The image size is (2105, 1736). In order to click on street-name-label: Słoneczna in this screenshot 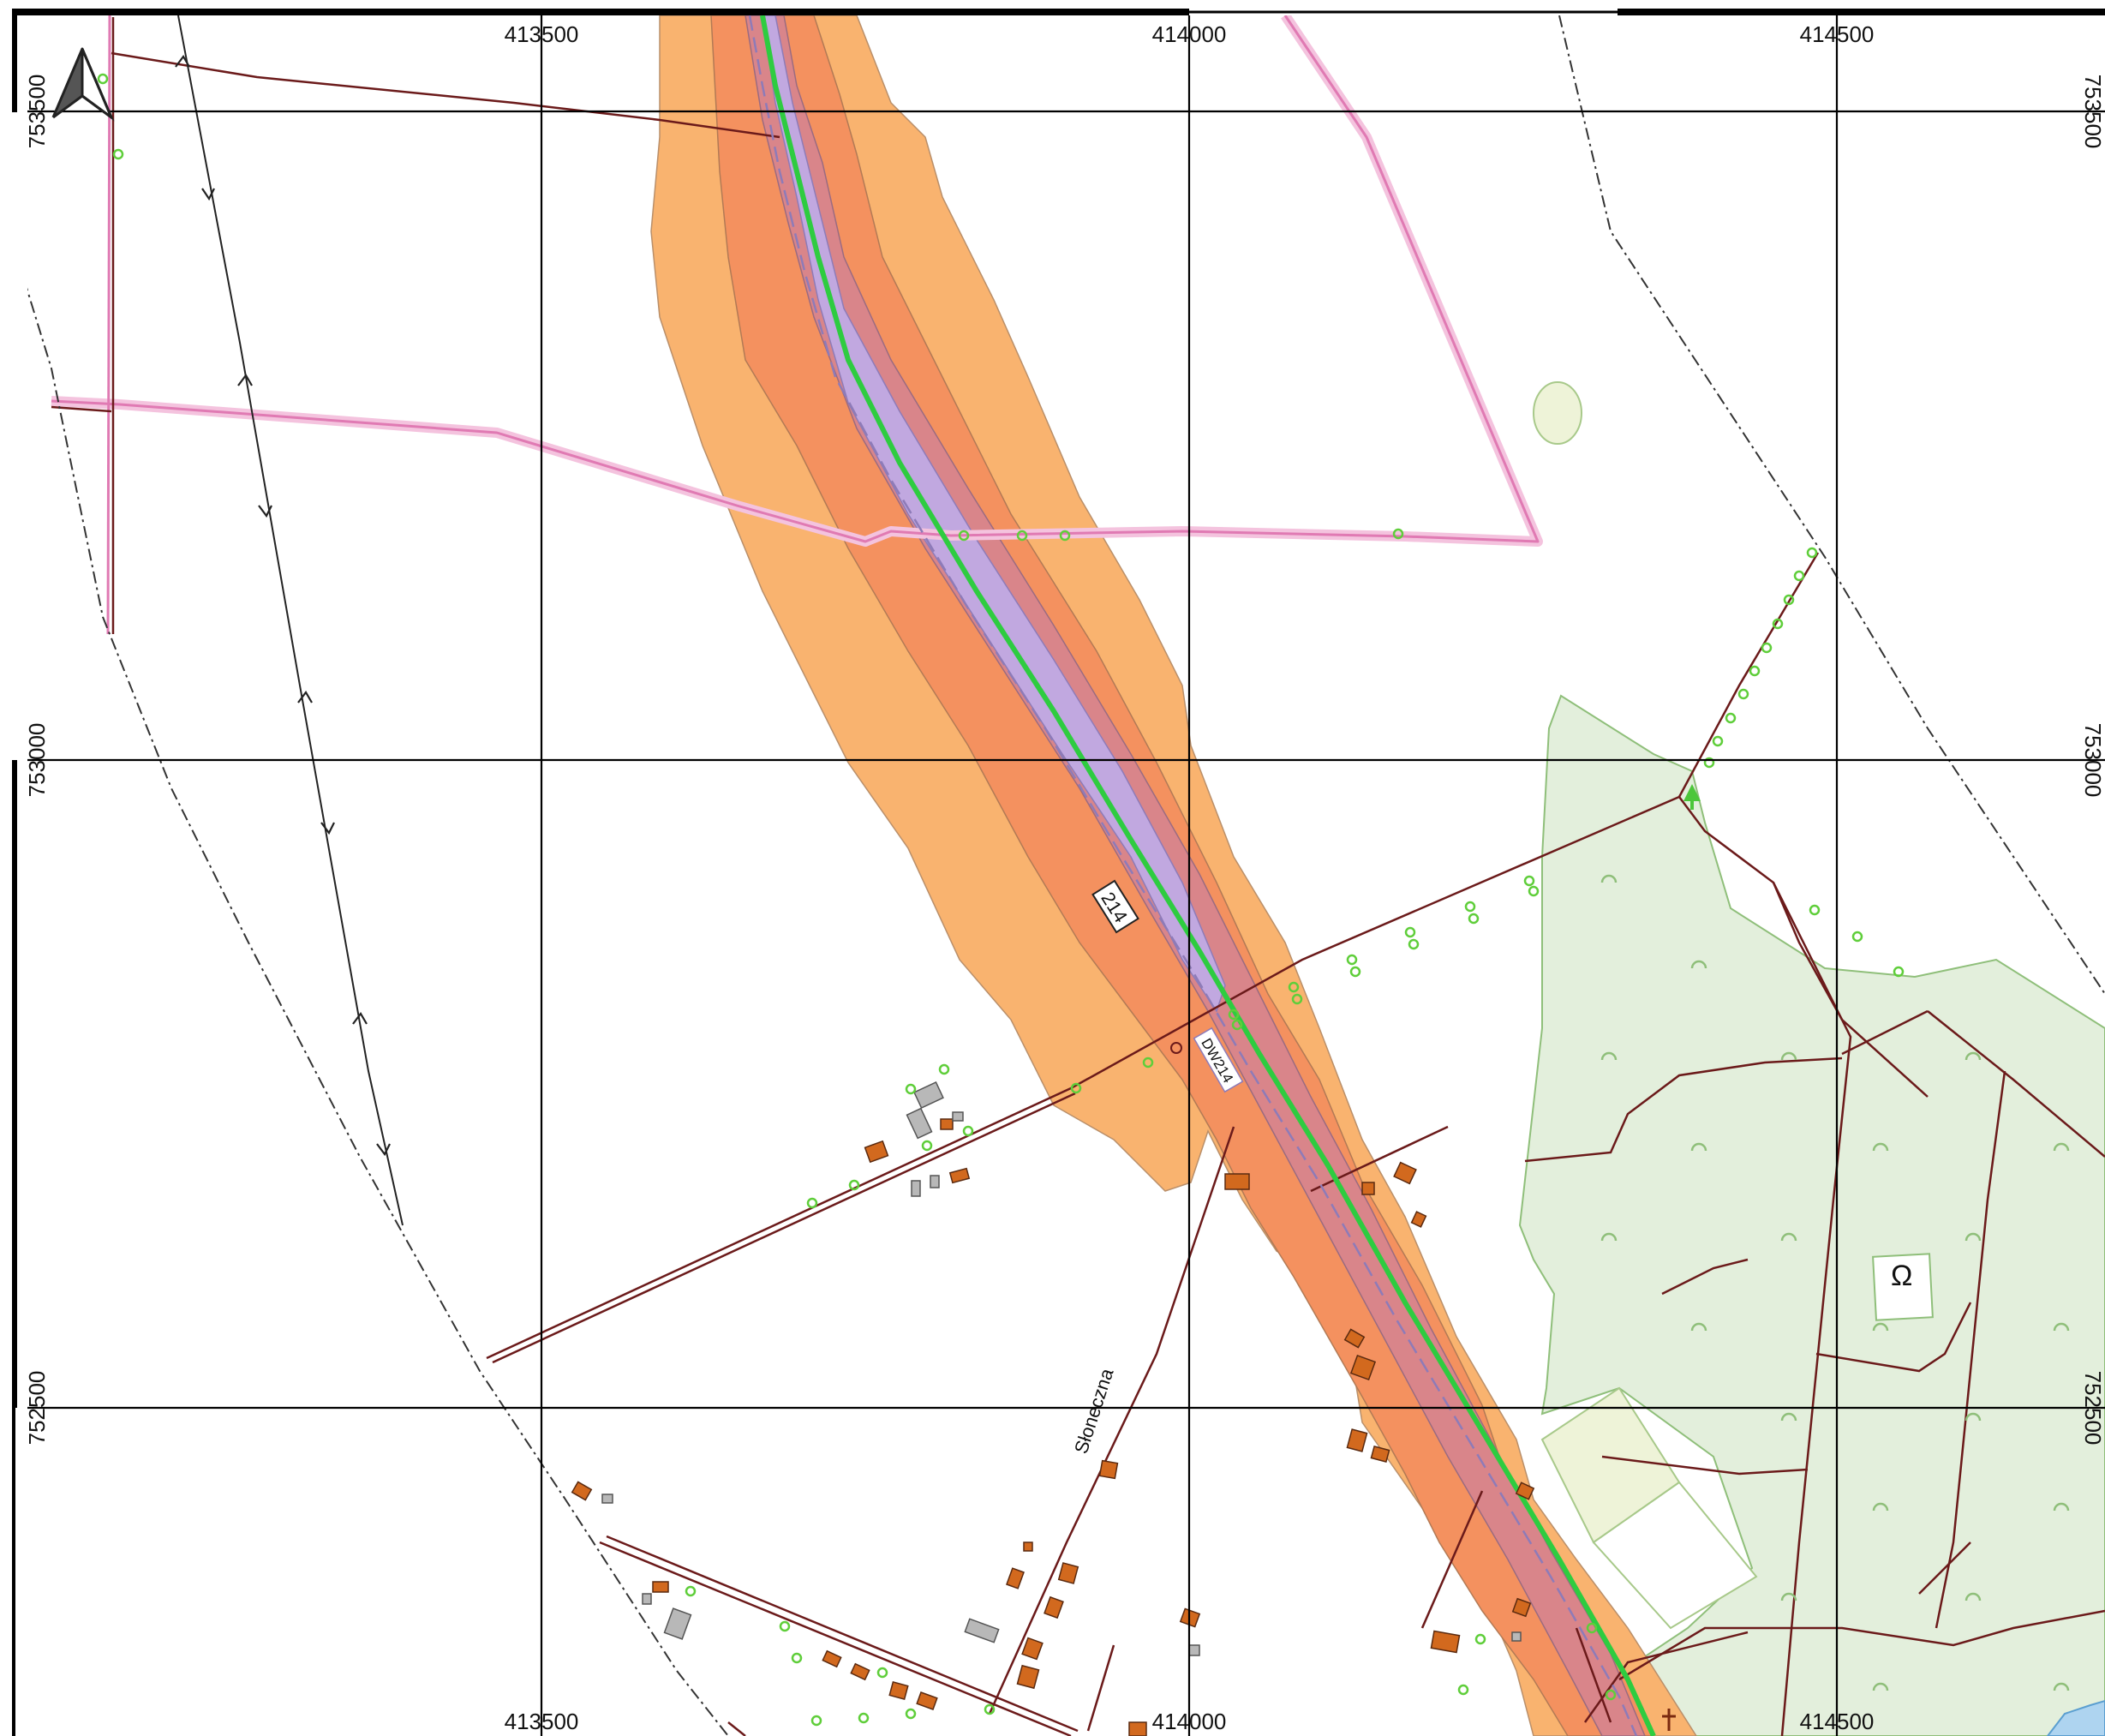, I will do `click(1094, 1410)`.